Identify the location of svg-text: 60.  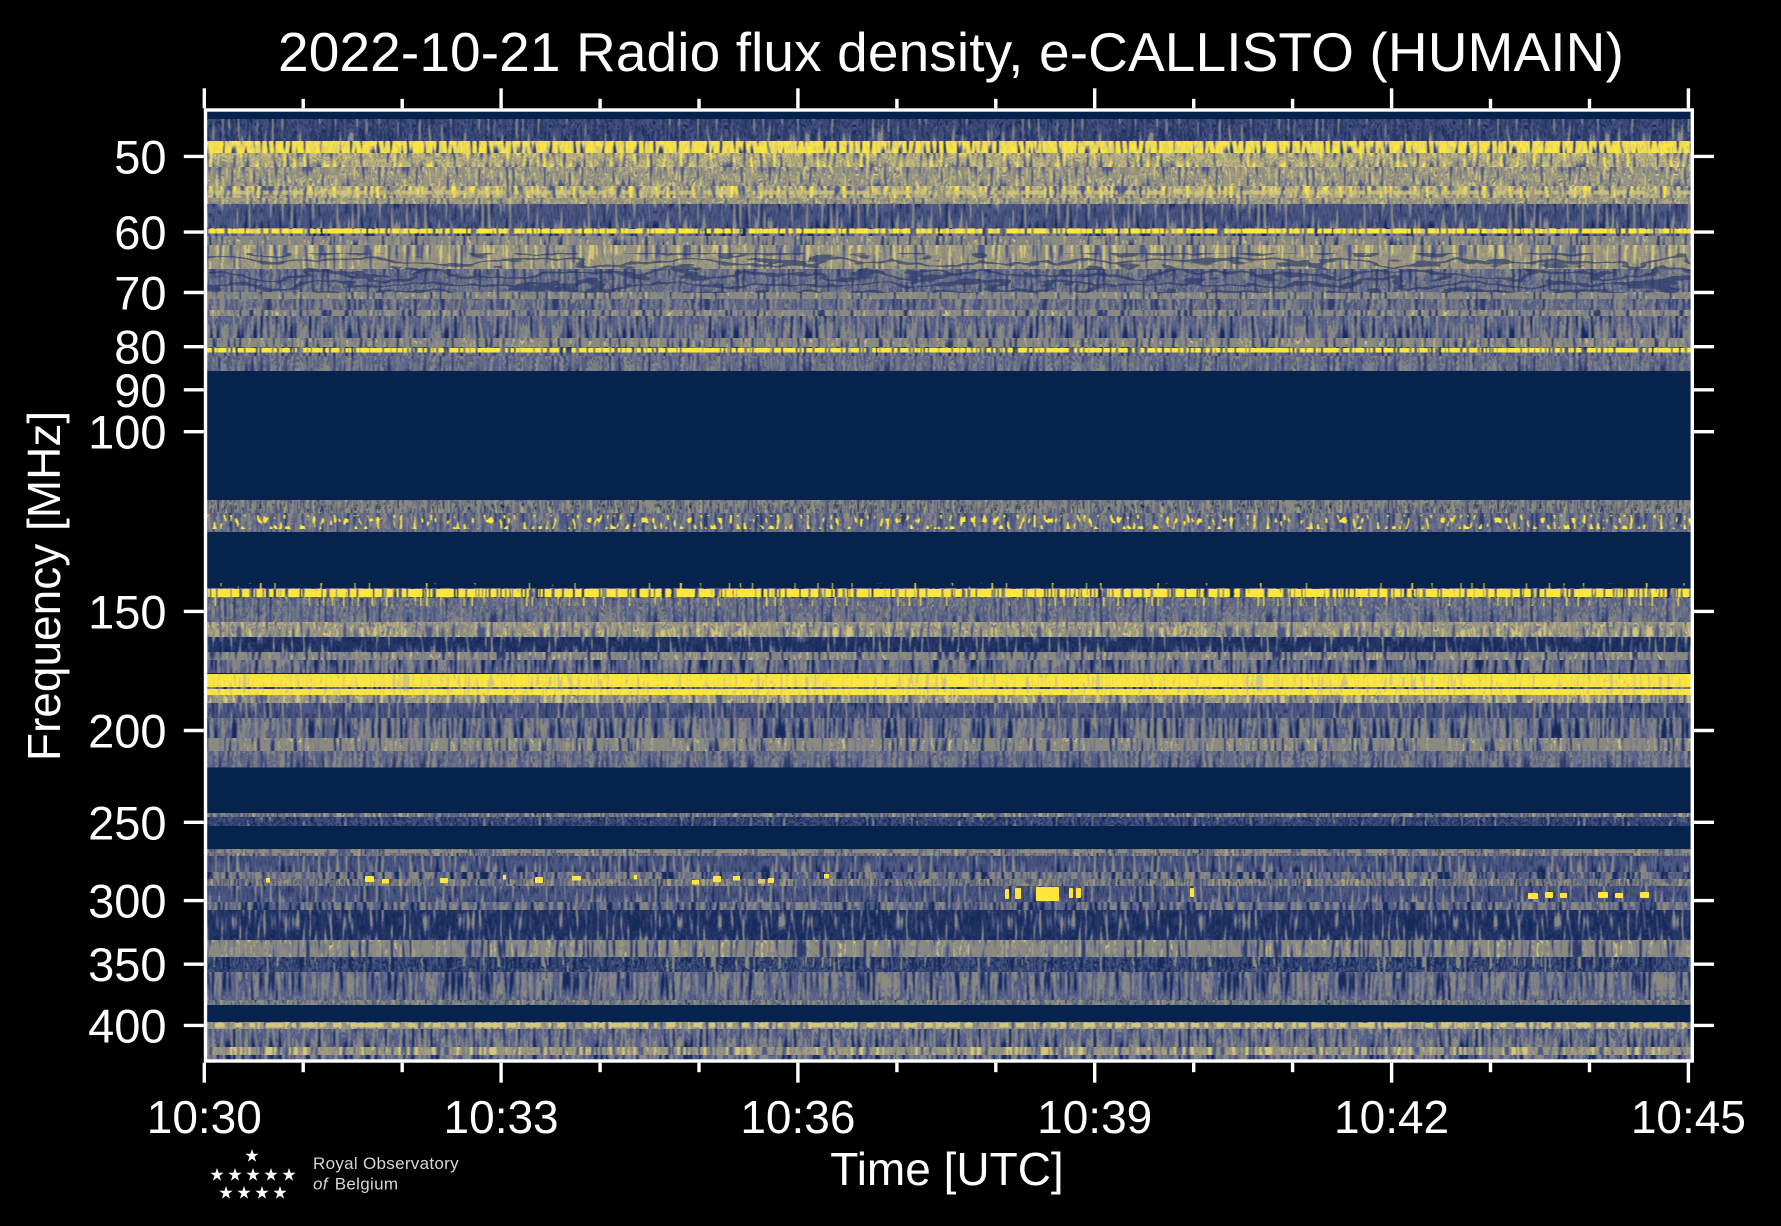
(140, 232).